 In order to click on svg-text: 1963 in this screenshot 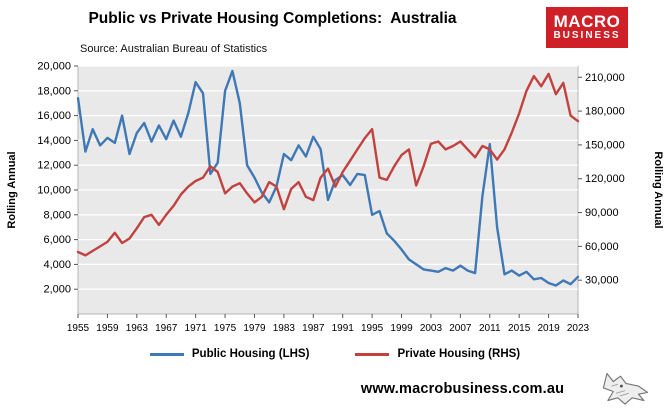, I will do `click(137, 328)`.